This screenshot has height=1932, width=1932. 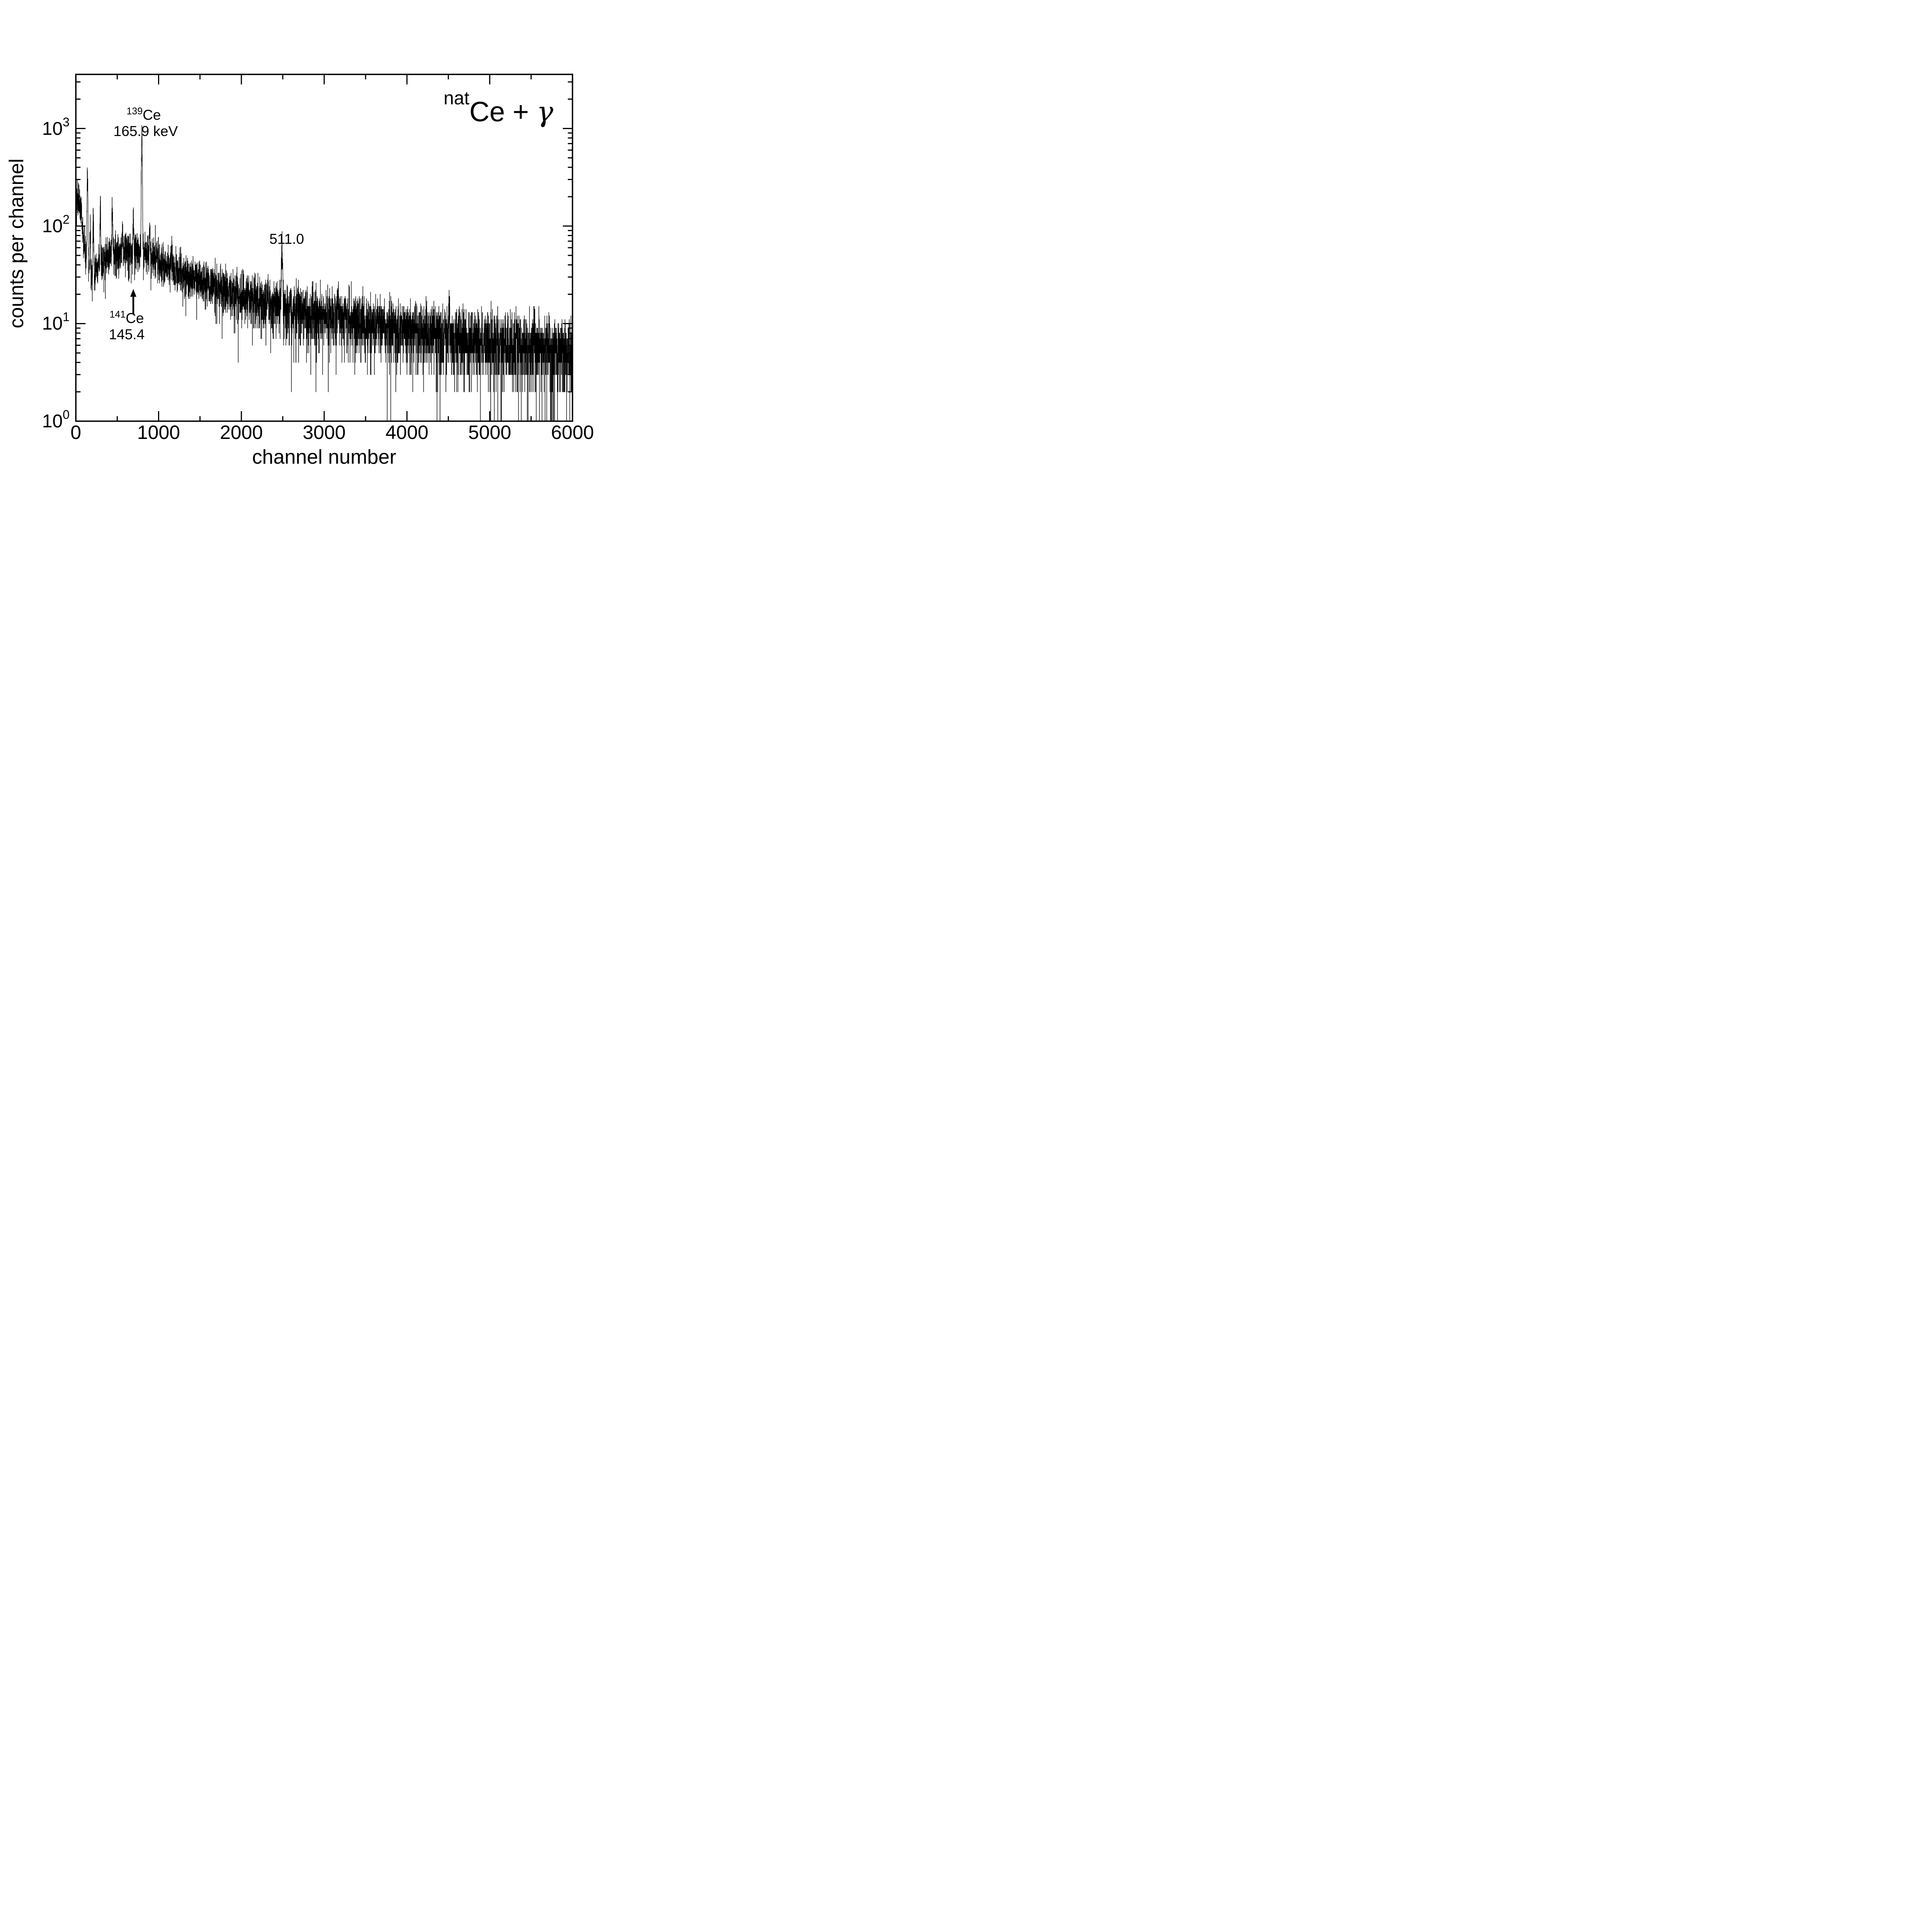 What do you see at coordinates (489, 432) in the screenshot?
I see `x-tick-label: 5000` at bounding box center [489, 432].